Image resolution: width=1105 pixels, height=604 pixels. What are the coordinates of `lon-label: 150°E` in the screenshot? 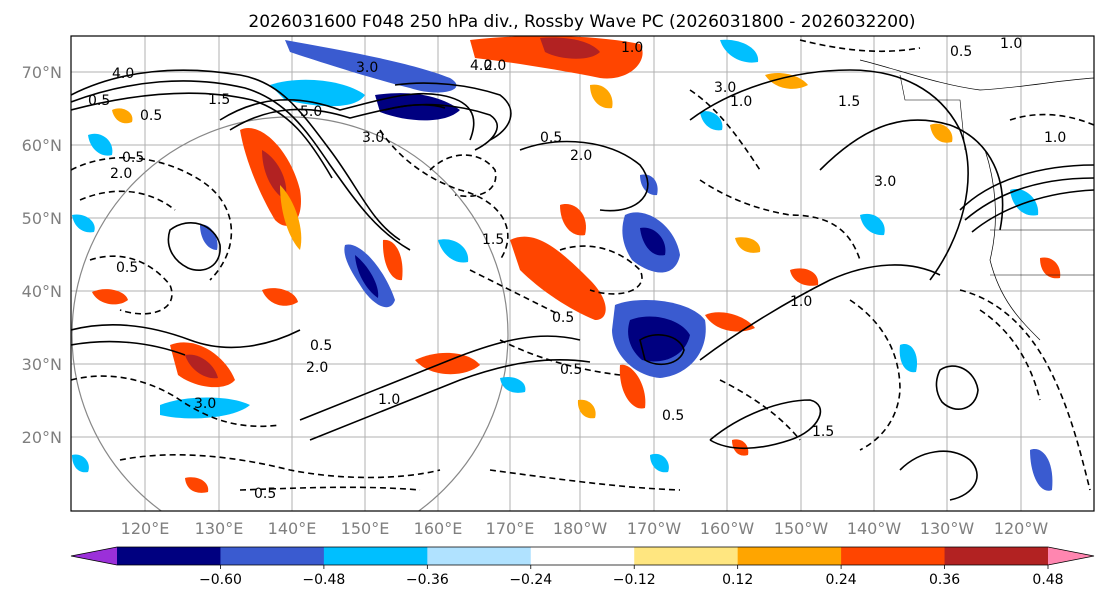 It's located at (365, 528).